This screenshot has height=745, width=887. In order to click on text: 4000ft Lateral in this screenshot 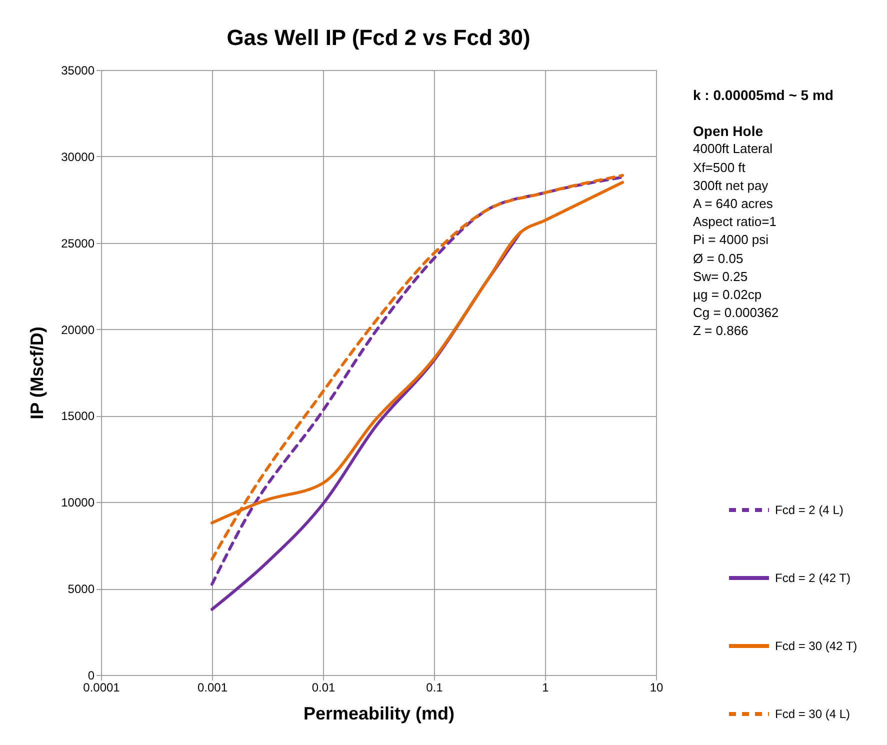, I will do `click(733, 149)`.